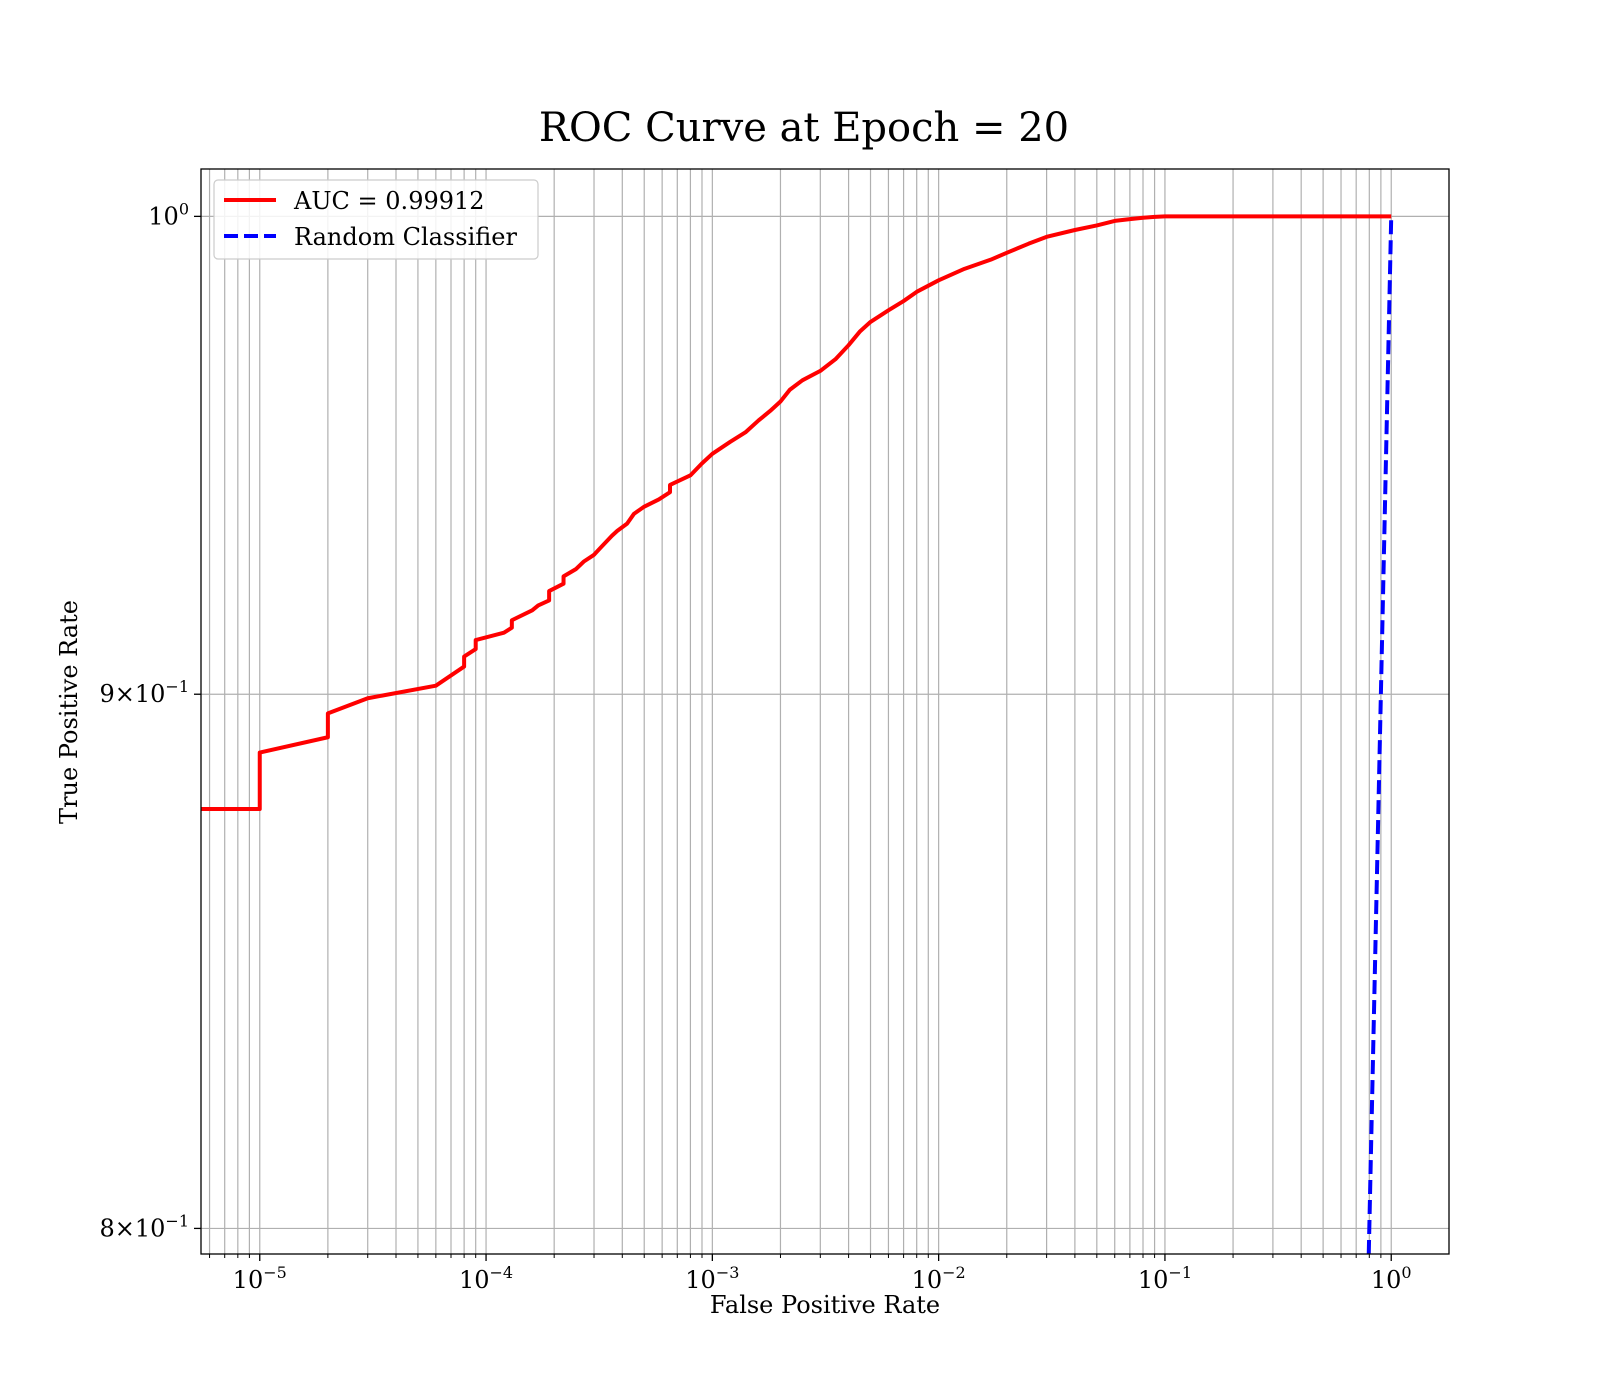 The image size is (1600, 1400). I want to click on chart-title: ROC Curve at Epoch = 20, so click(804, 128).